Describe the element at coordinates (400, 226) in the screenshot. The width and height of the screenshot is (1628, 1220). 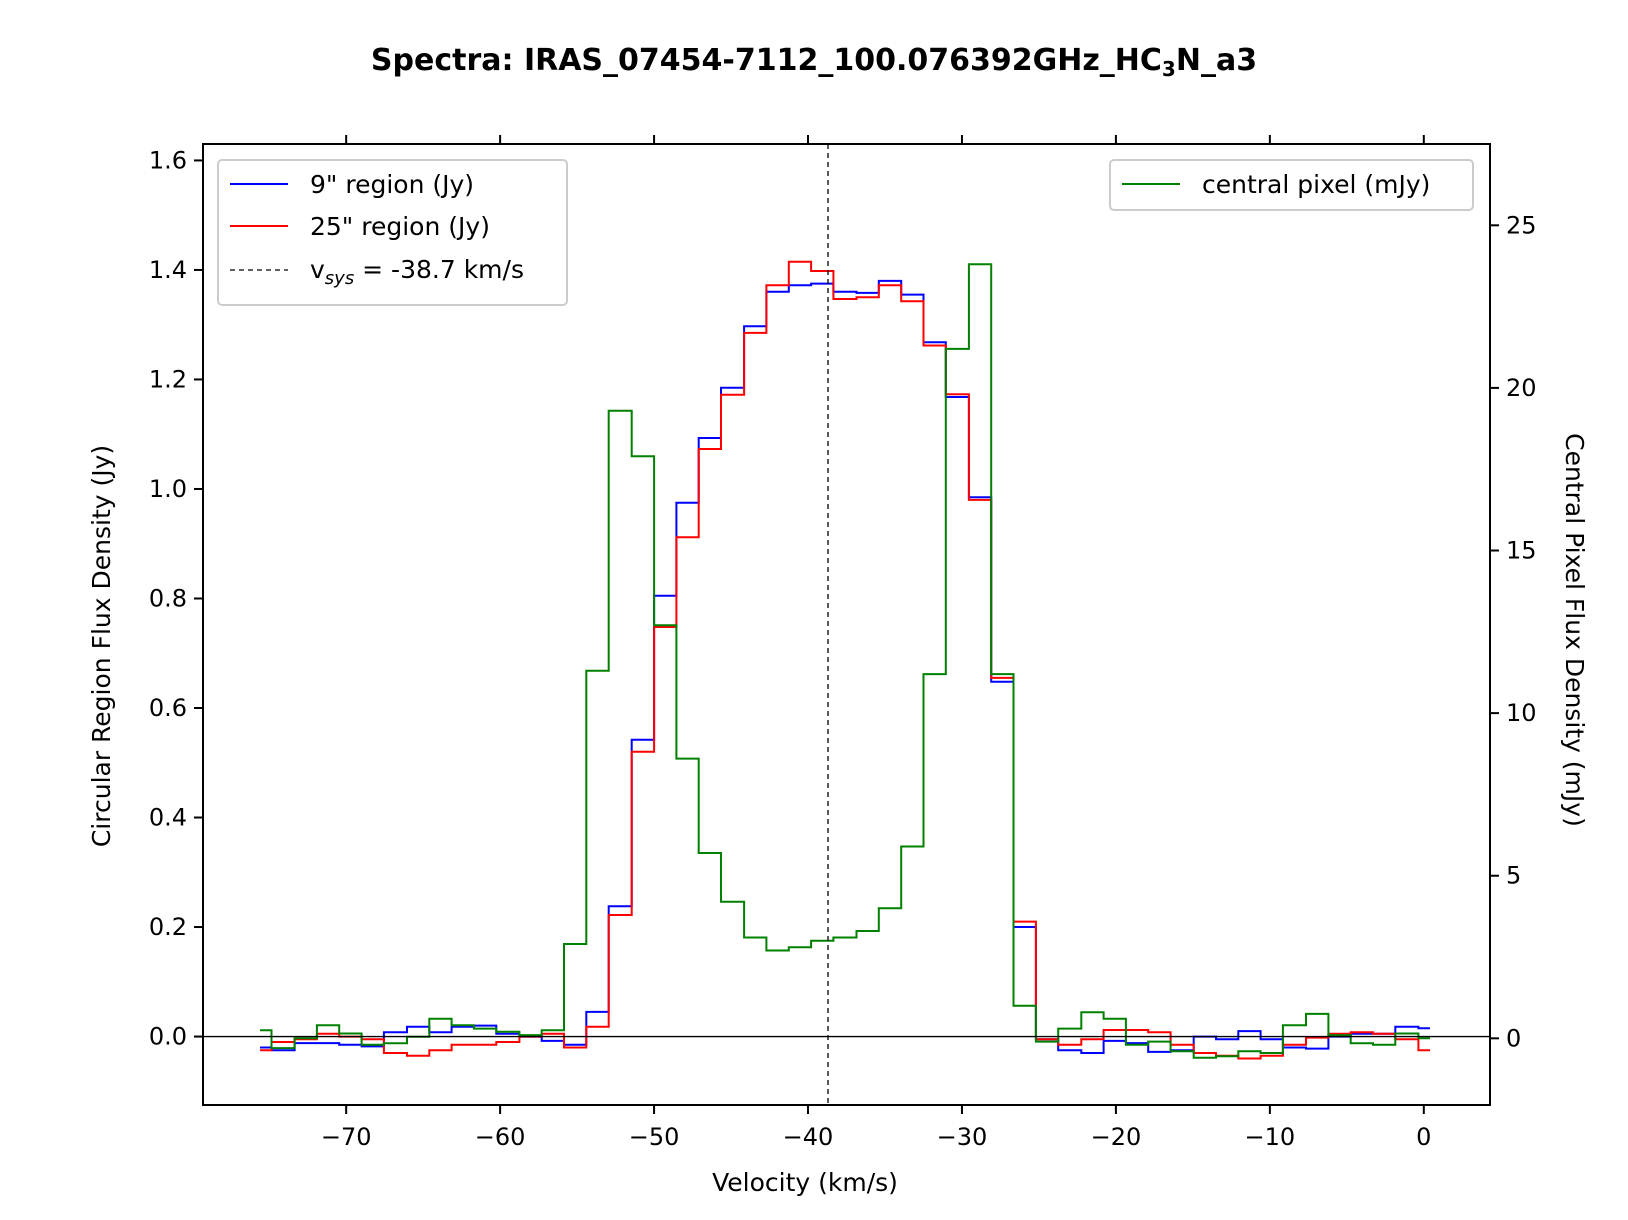
I see `legend-label-25-region: 25" region (Jy)` at that location.